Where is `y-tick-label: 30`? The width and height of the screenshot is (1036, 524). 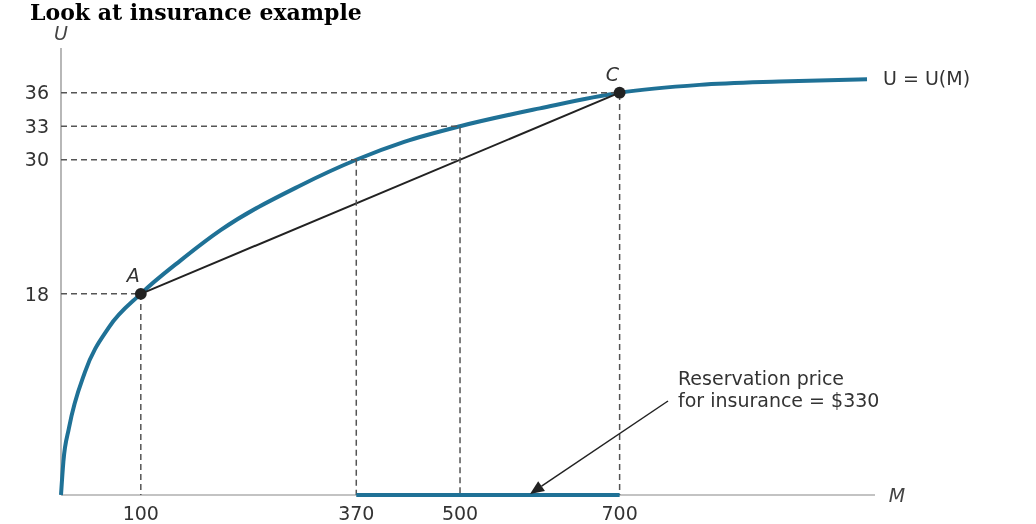 y-tick-label: 30 is located at coordinates (36, 159).